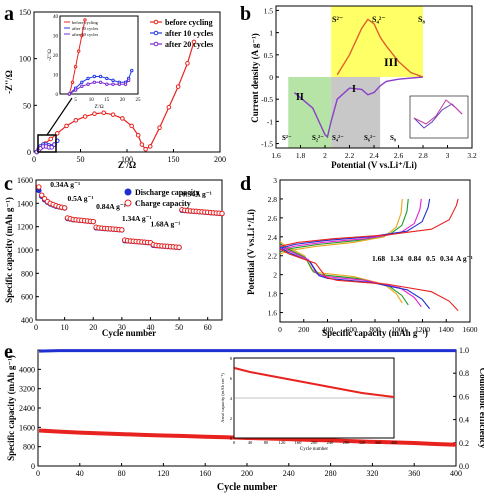 The image size is (484, 500). I want to click on chart_data.3-ytick-label: 3, so click(275, 180).